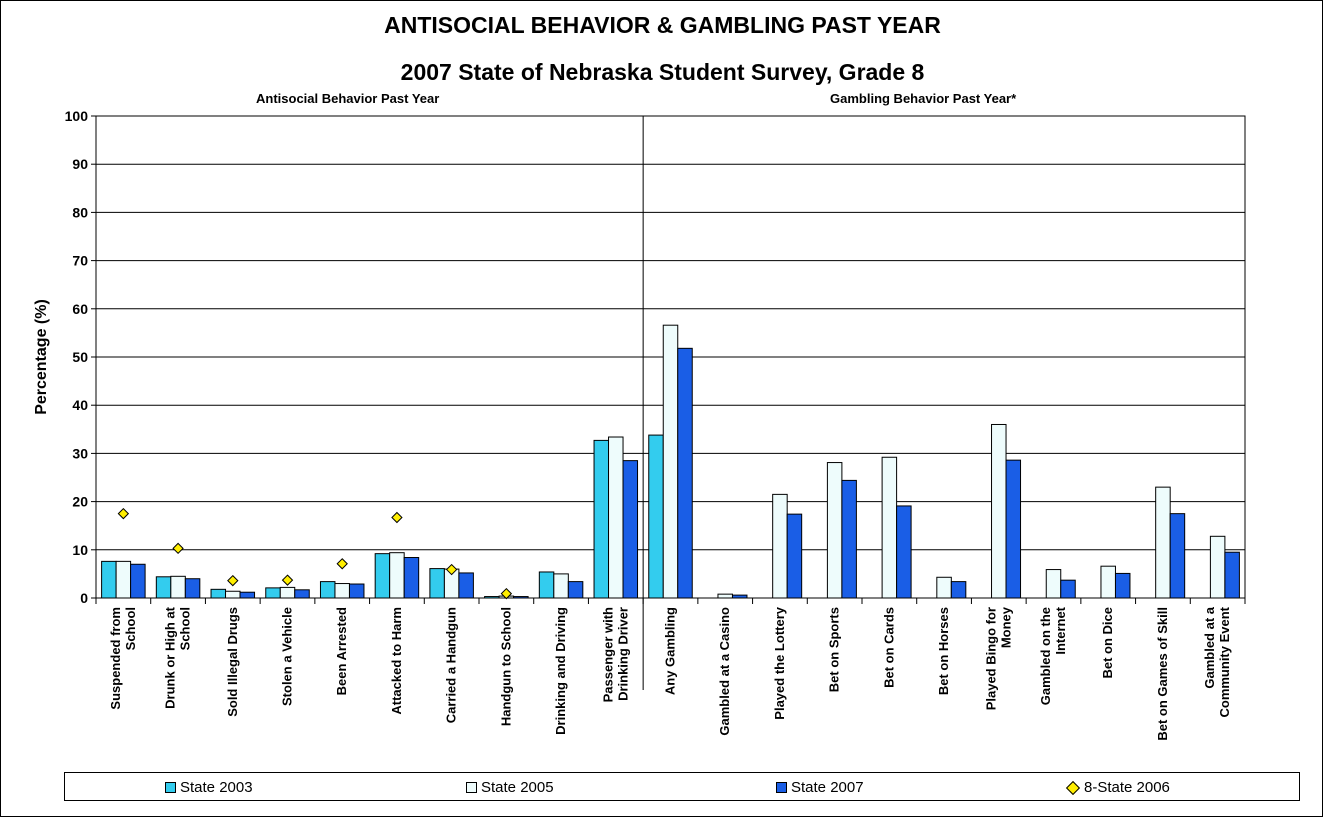 The height and width of the screenshot is (819, 1325). Describe the element at coordinates (1053, 655) in the screenshot. I see `x-tick-label-gambled-on-the-internet: Gambled on theInternet` at that location.